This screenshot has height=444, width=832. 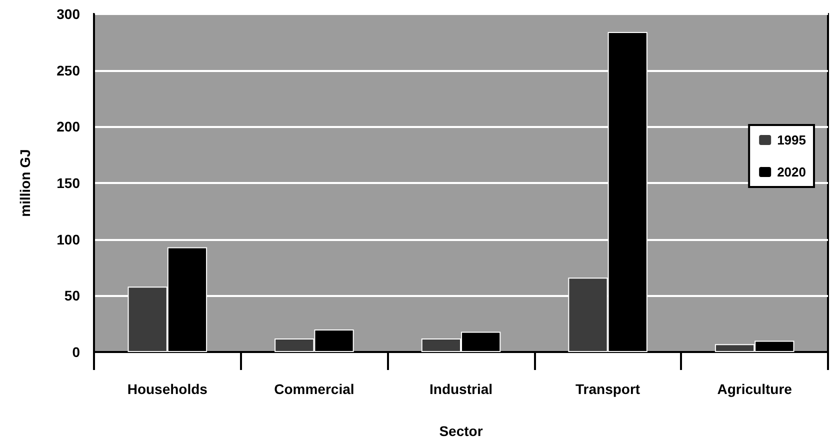 What do you see at coordinates (608, 389) in the screenshot?
I see `x-tick-label: Transport` at bounding box center [608, 389].